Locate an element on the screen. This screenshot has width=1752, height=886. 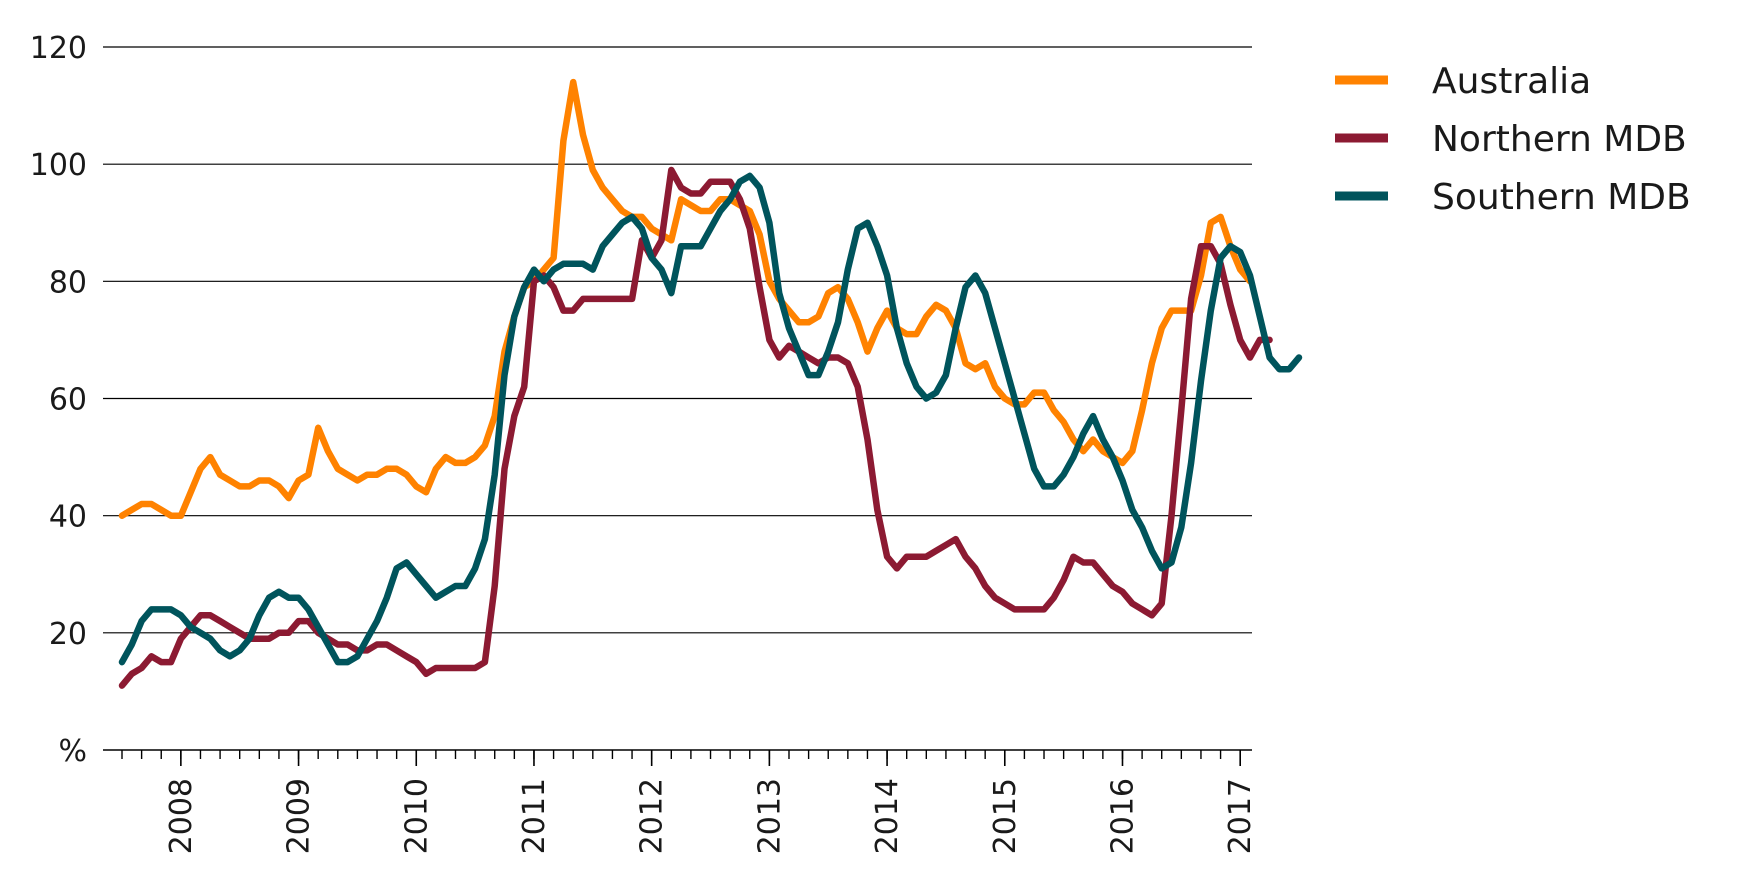
x-tick-label: 2011 is located at coordinates (534, 816).